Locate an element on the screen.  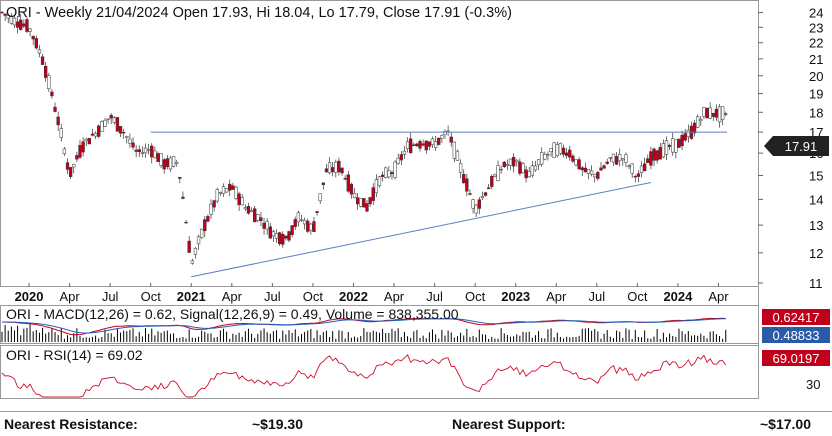
nearest-support-label: Nearest Support: is located at coordinates (509, 424).